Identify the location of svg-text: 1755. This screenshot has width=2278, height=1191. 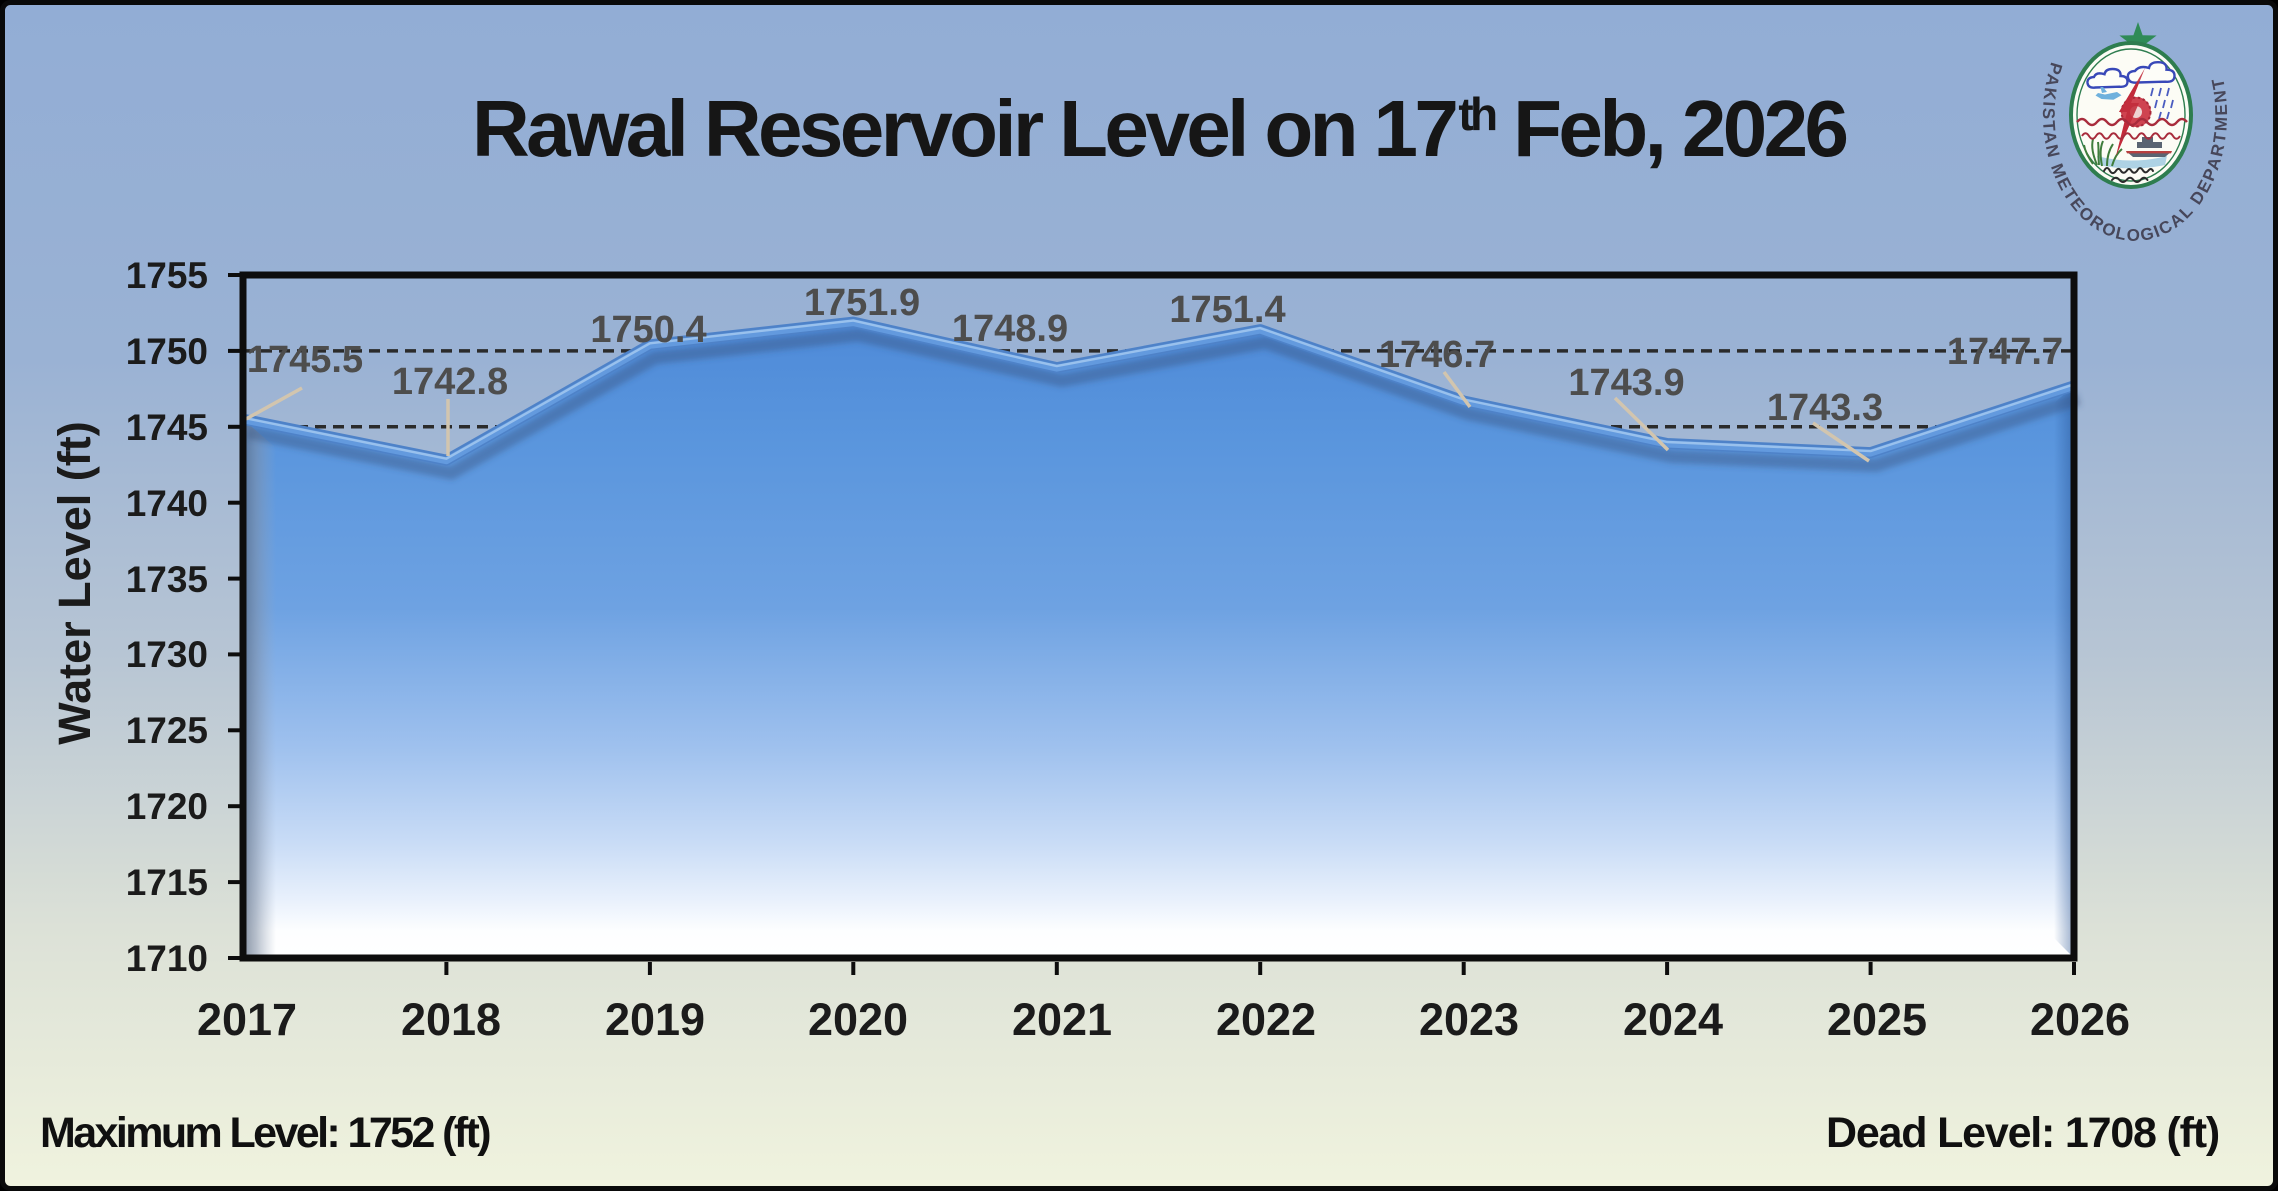
(167, 275).